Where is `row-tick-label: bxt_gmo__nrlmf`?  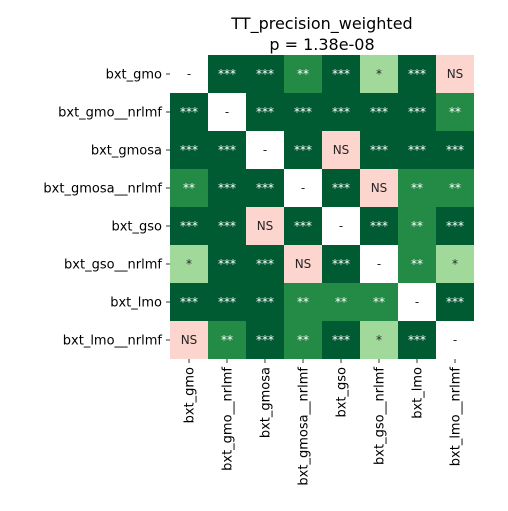 row-tick-label: bxt_gmo__nrlmf is located at coordinates (110, 113).